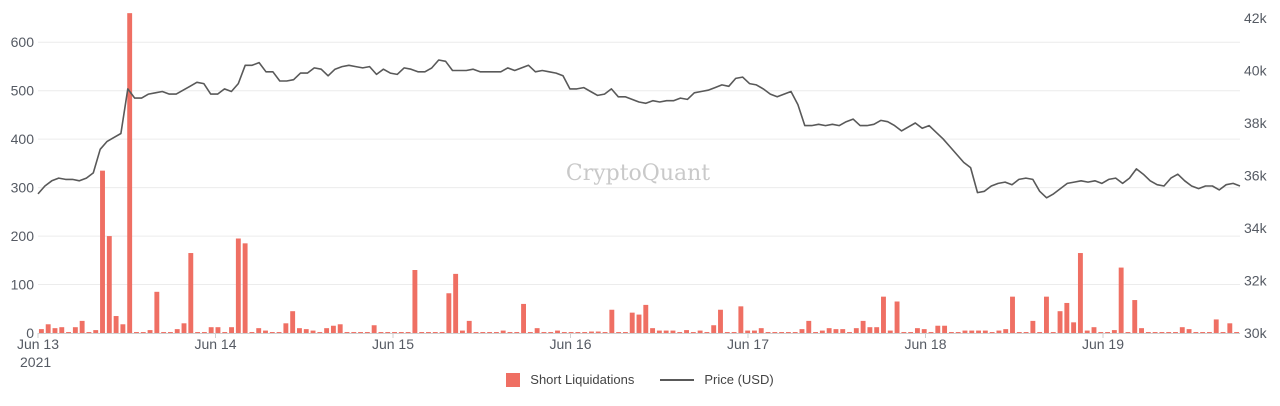 The width and height of the screenshot is (1280, 406). What do you see at coordinates (1256, 176) in the screenshot?
I see `right-tick-label: 36k` at bounding box center [1256, 176].